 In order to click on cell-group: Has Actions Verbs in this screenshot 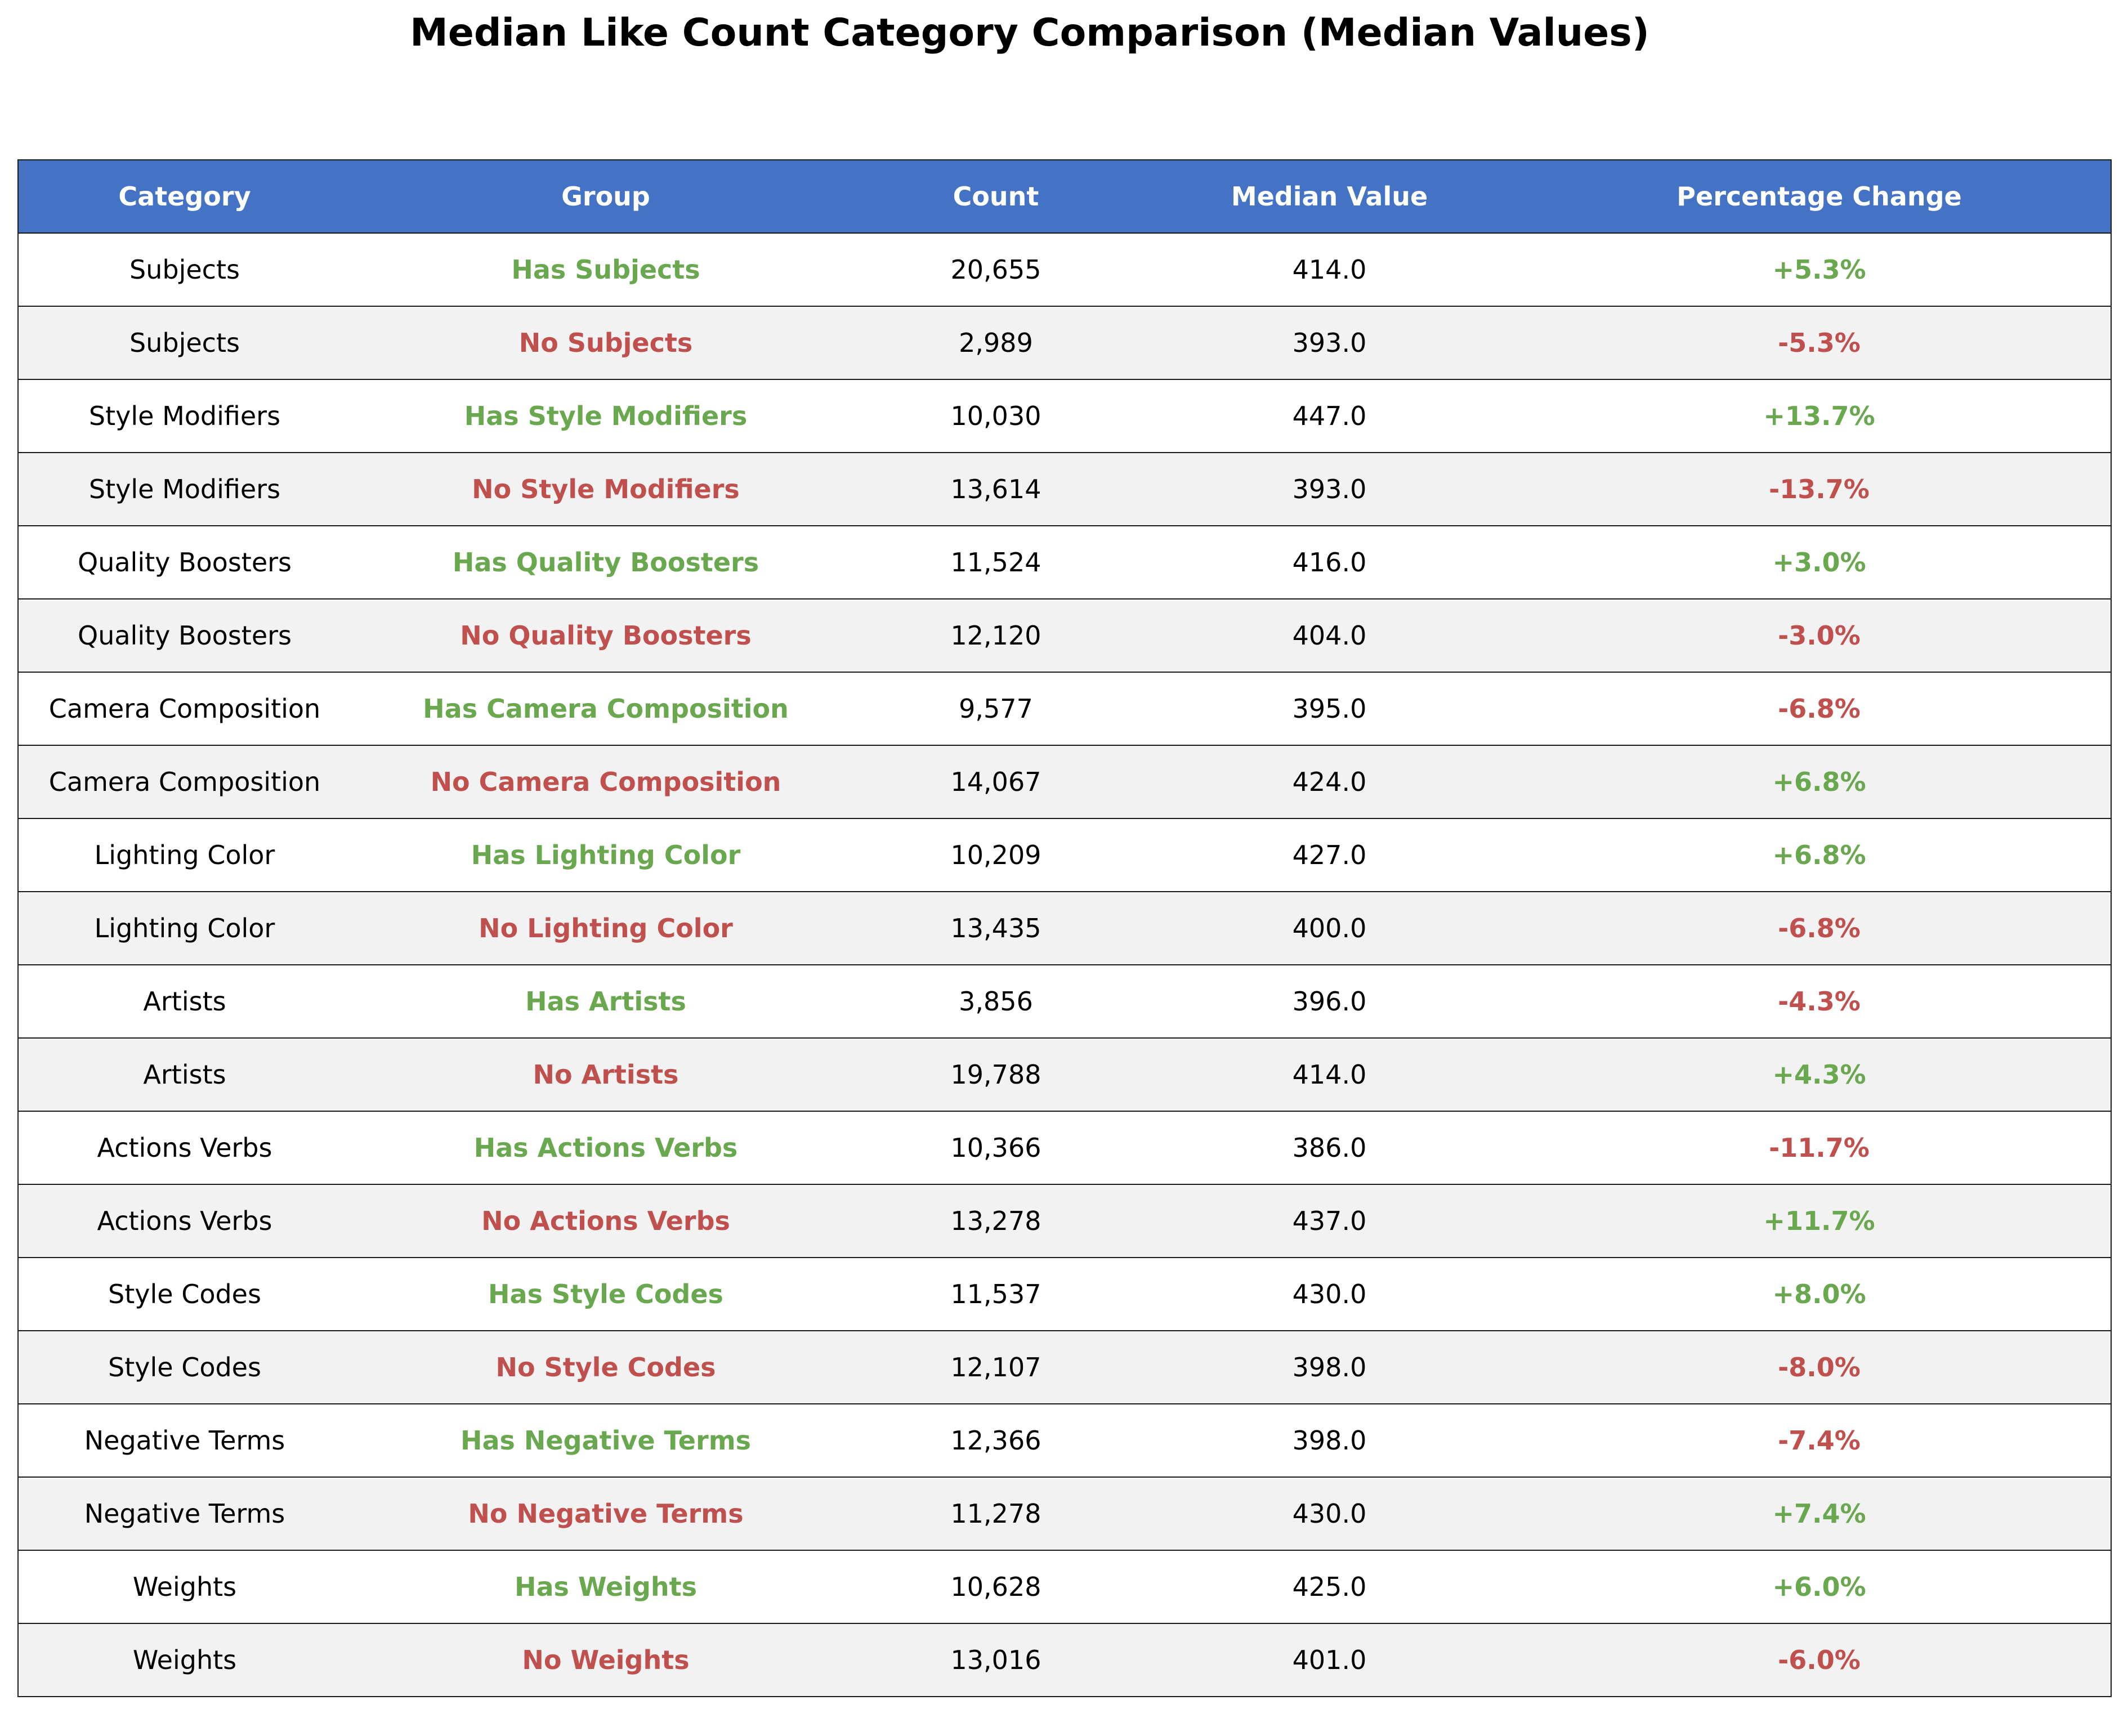, I will do `click(606, 1148)`.